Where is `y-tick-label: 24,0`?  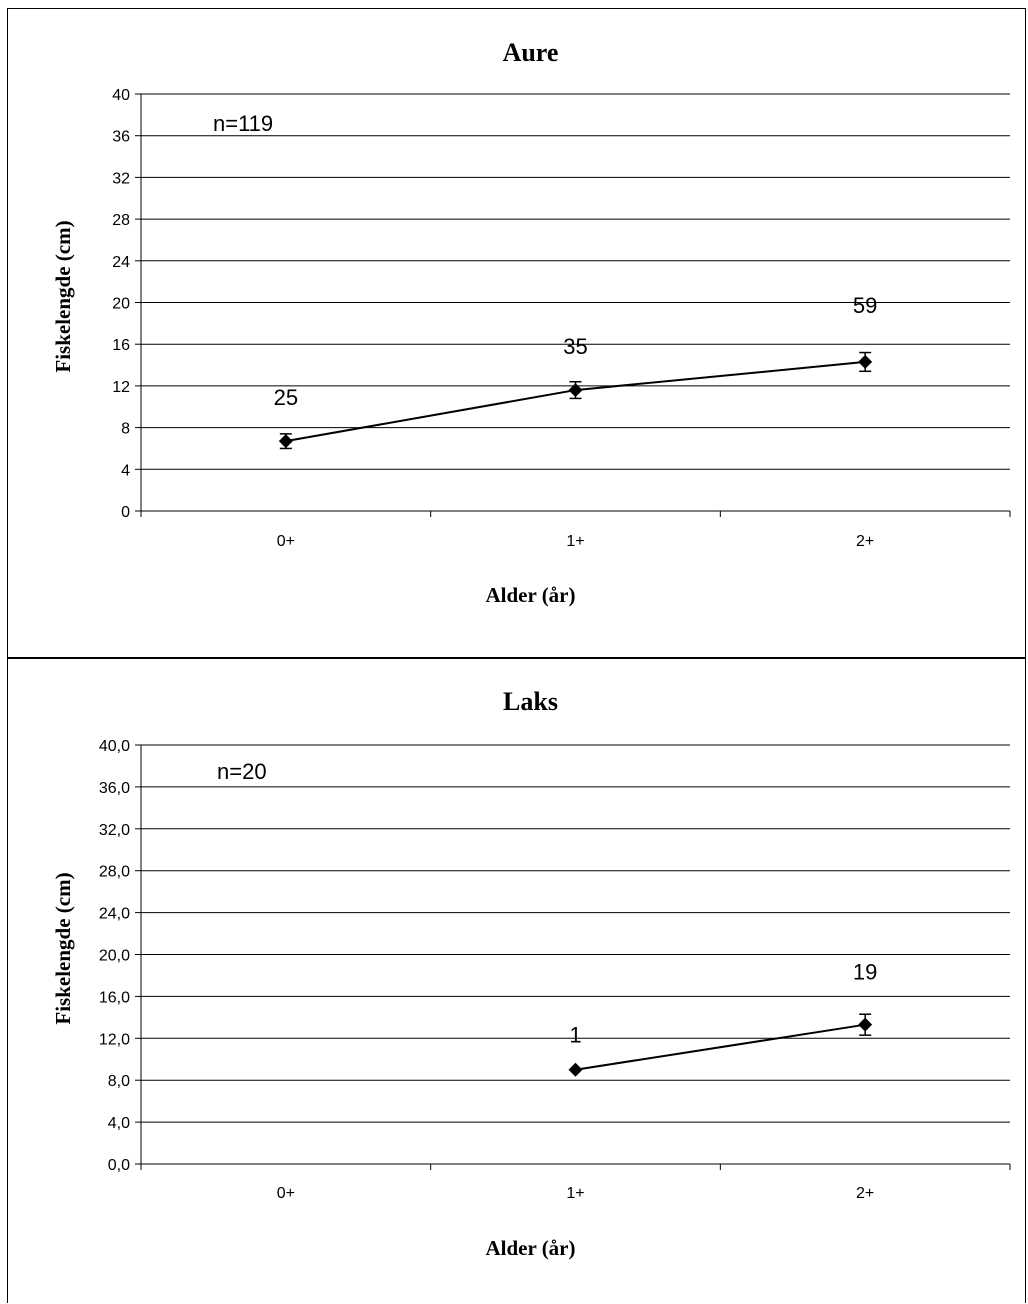 y-tick-label: 24,0 is located at coordinates (114, 914).